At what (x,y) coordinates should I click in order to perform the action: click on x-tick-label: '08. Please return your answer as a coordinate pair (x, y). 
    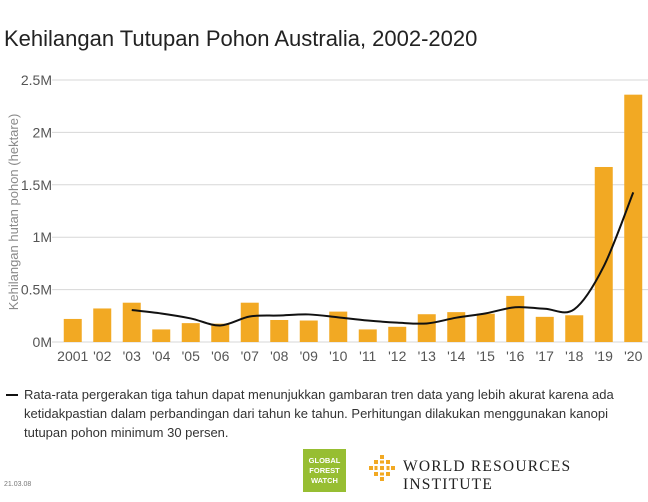
    Looking at the image, I should click on (279, 356).